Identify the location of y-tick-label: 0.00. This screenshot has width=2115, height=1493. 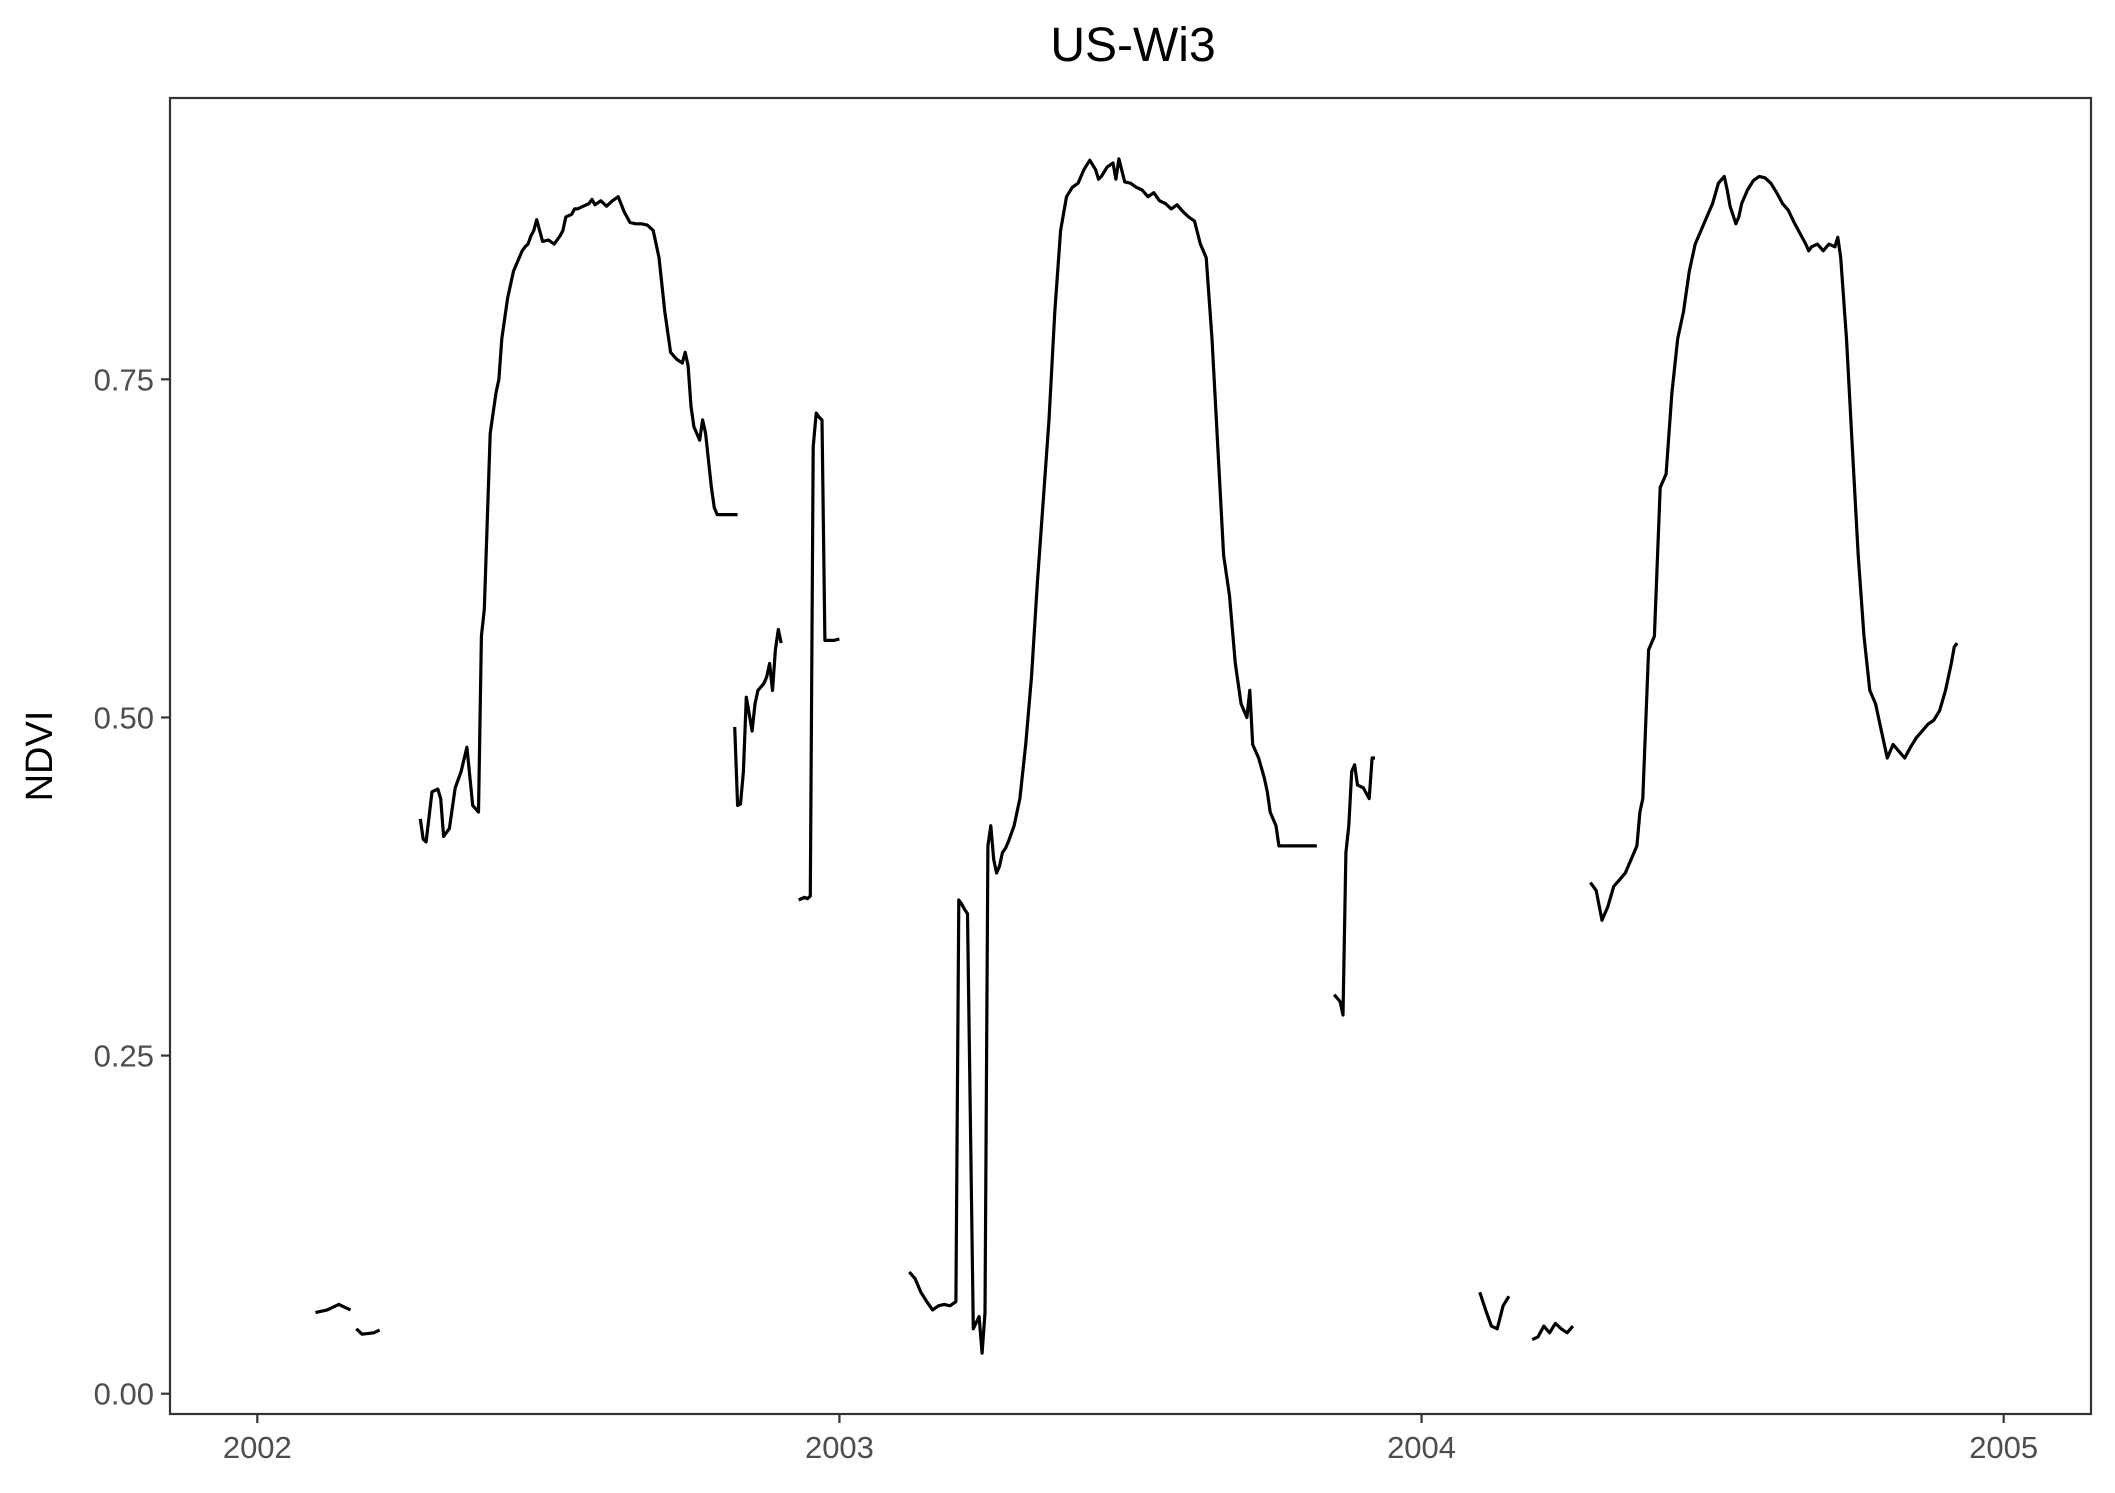
(124, 1394).